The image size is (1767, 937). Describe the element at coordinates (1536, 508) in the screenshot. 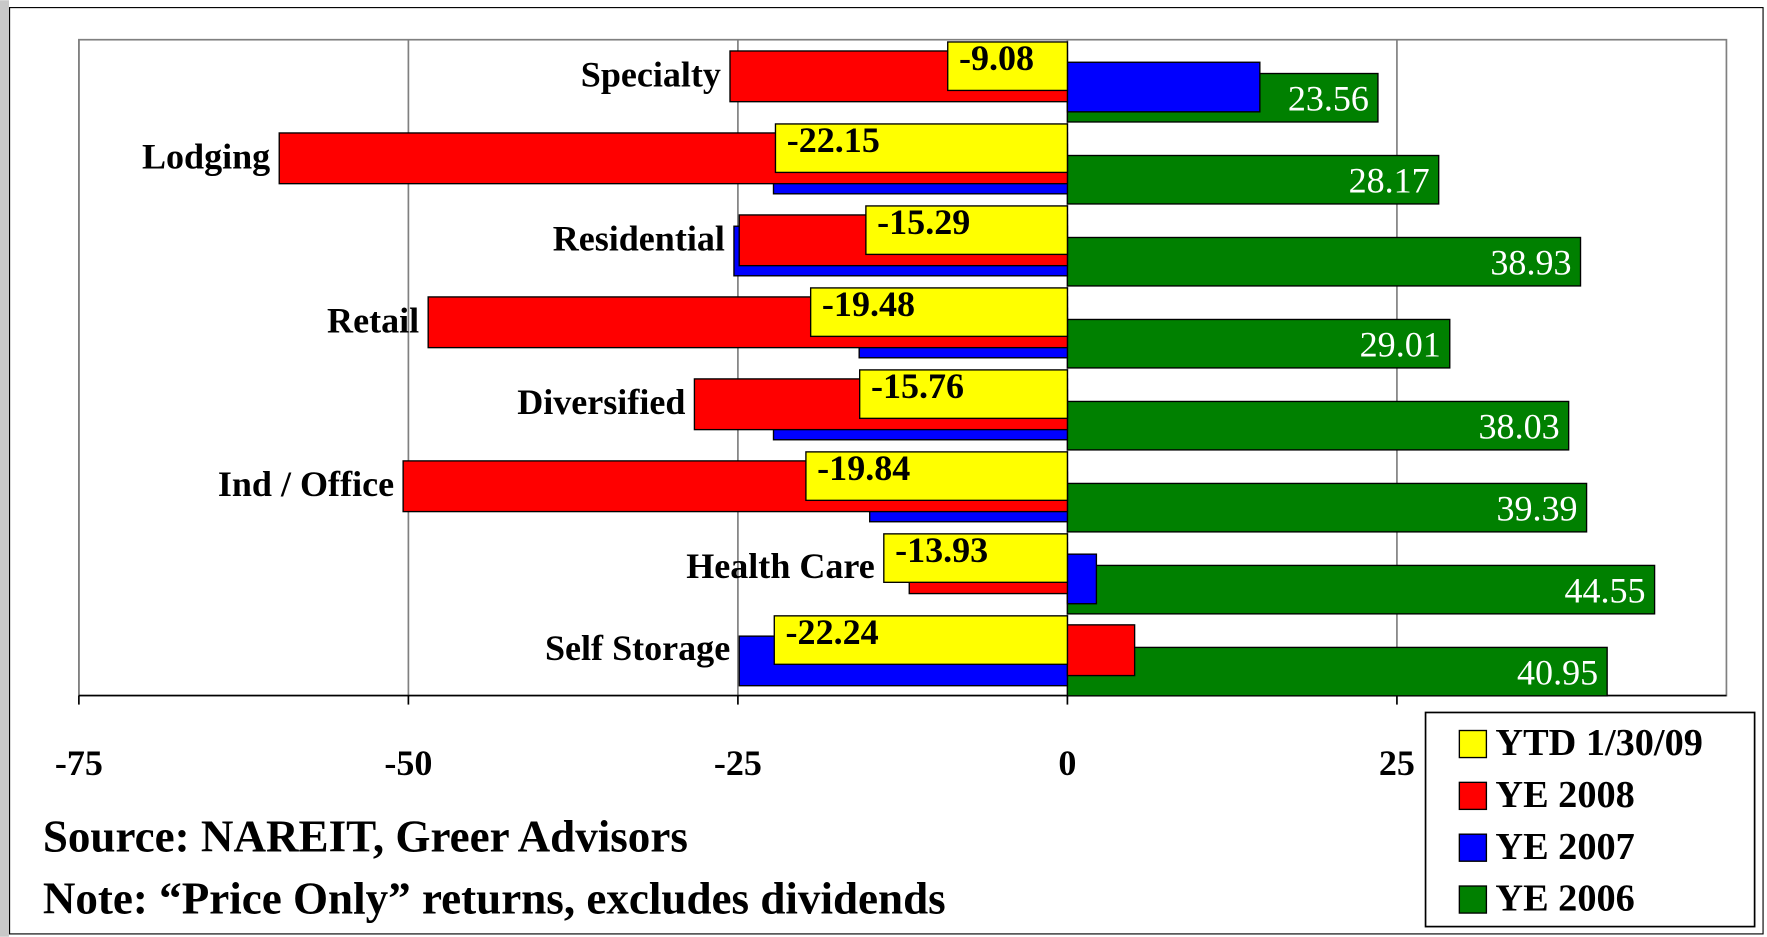

I see `data-label: 39.39` at that location.